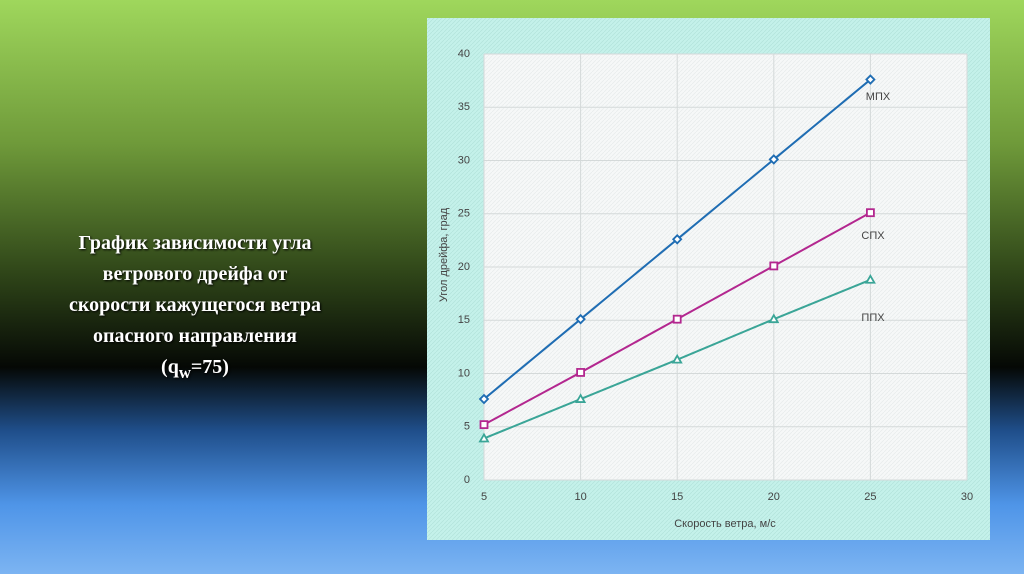  Describe the element at coordinates (464, 320) in the screenshot. I see `y-tick-label: 15` at that location.